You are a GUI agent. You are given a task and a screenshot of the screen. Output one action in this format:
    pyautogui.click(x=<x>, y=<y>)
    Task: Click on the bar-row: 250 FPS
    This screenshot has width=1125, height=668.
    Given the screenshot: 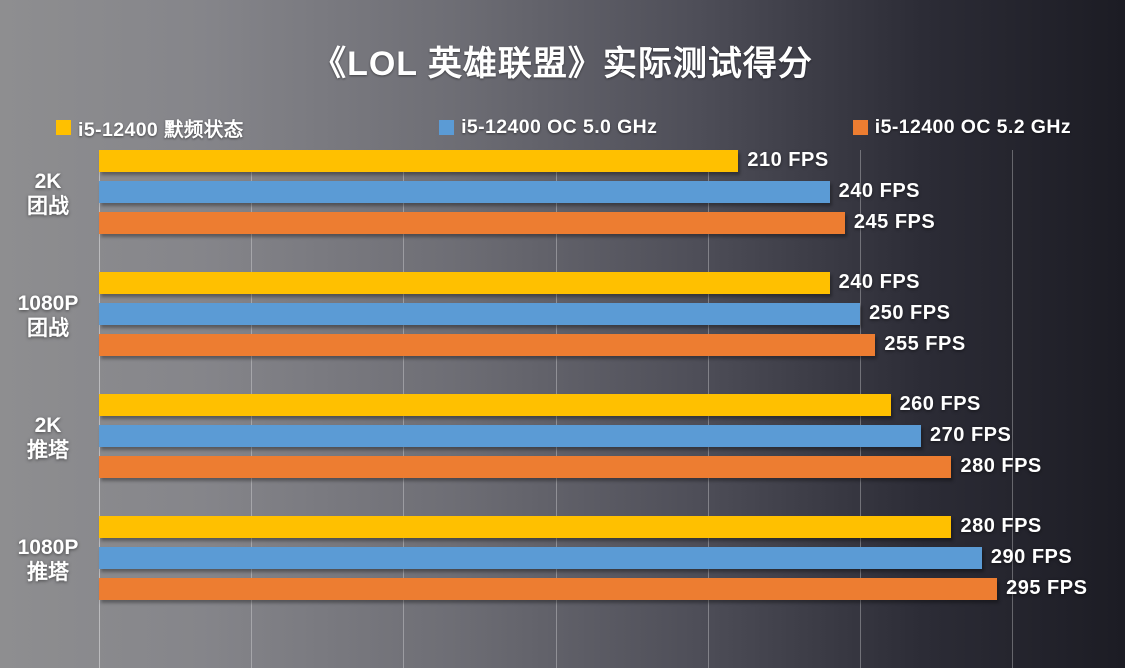 What is the action you would take?
    pyautogui.click(x=612, y=318)
    